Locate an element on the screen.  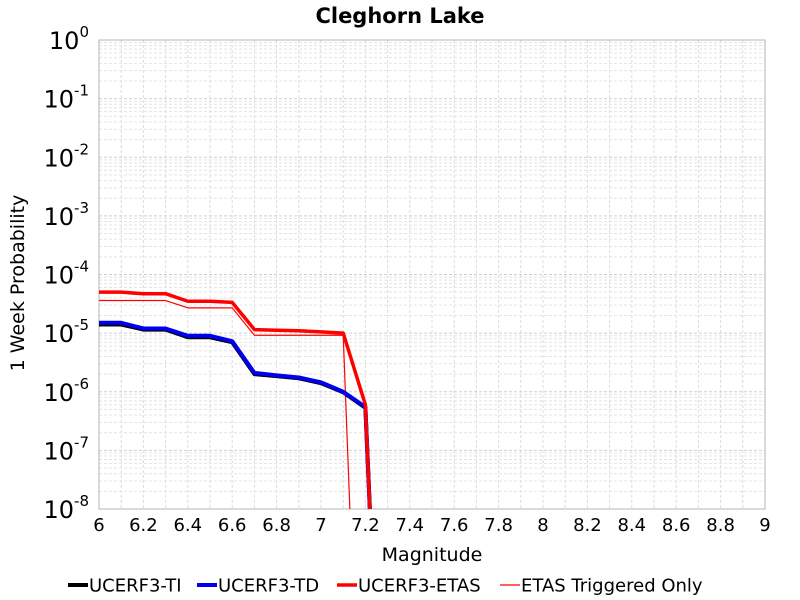
y-tick-label: 10⁻⁷ is located at coordinates (66, 449).